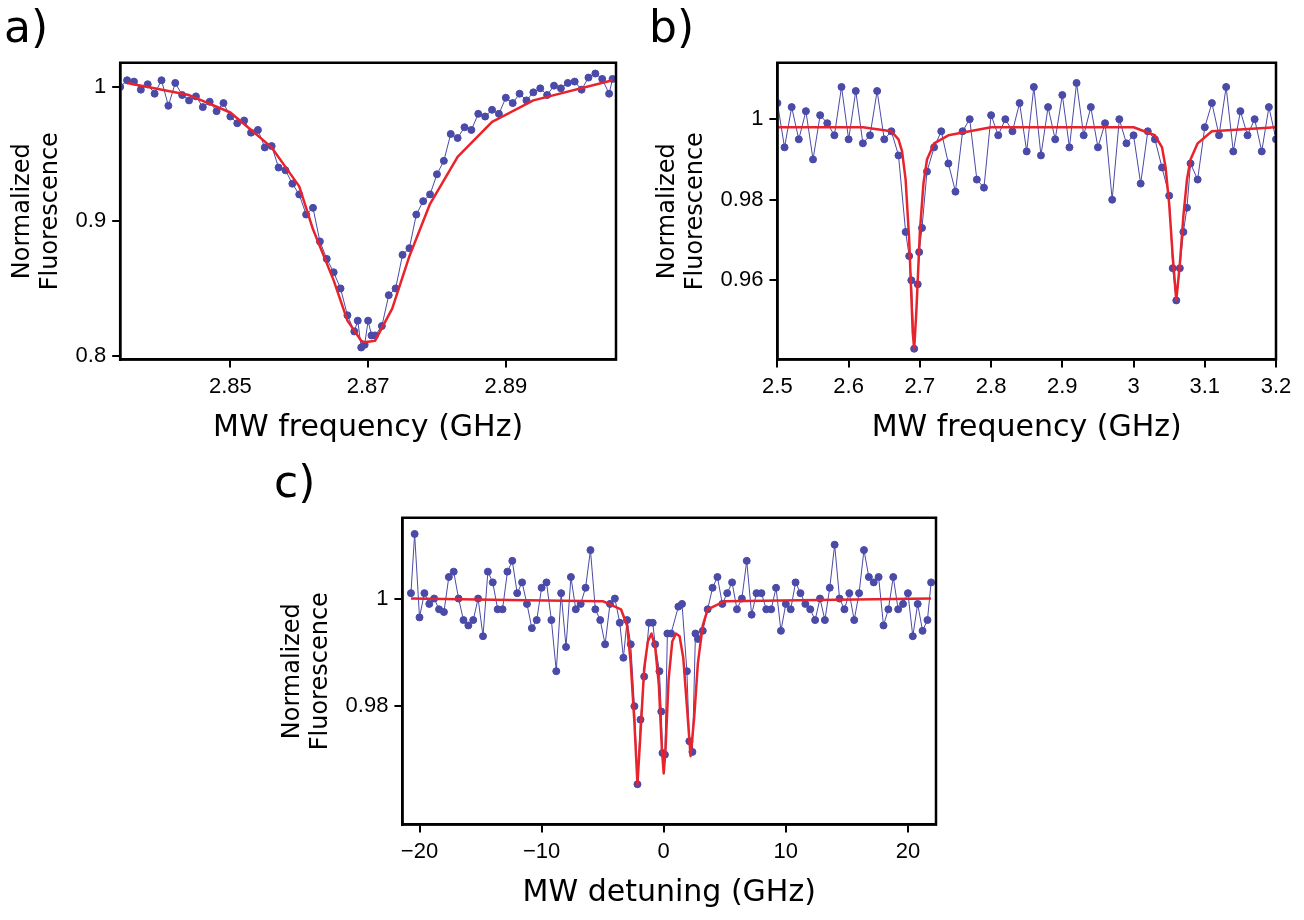 The width and height of the screenshot is (1304, 920). What do you see at coordinates (295, 481) in the screenshot?
I see `chart-title: c)` at bounding box center [295, 481].